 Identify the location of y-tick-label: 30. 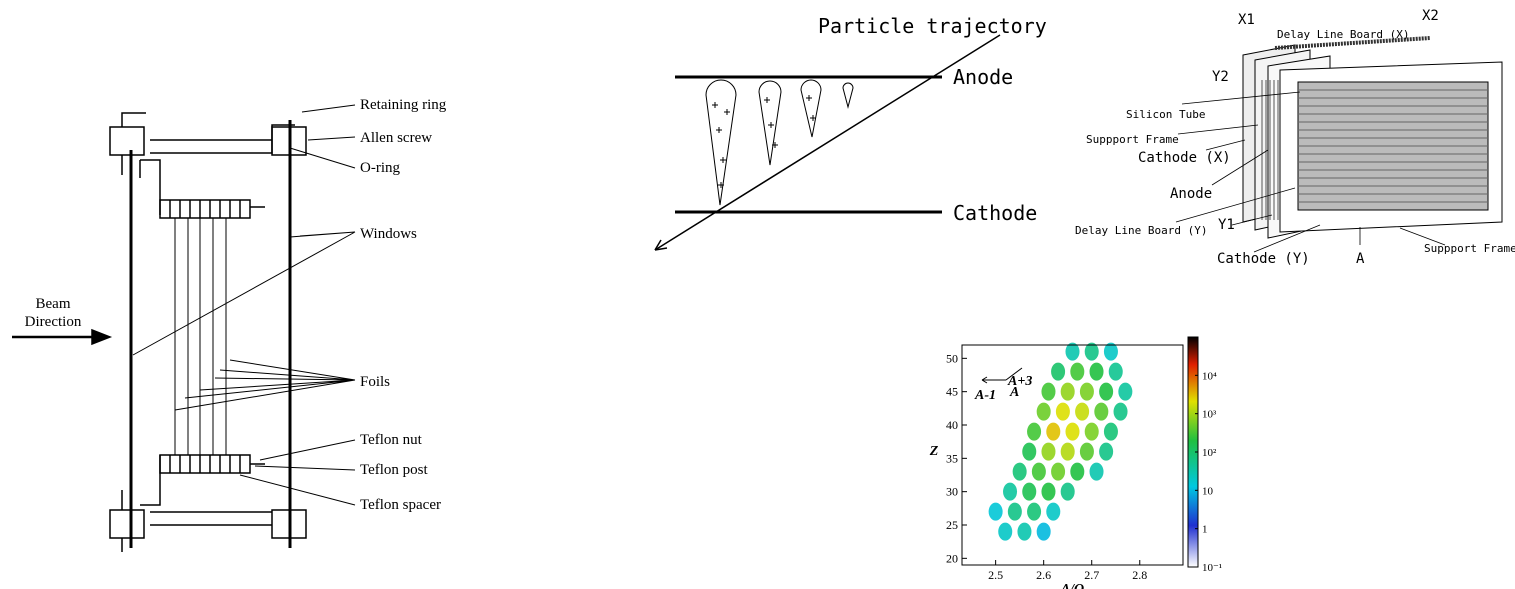
(952, 492).